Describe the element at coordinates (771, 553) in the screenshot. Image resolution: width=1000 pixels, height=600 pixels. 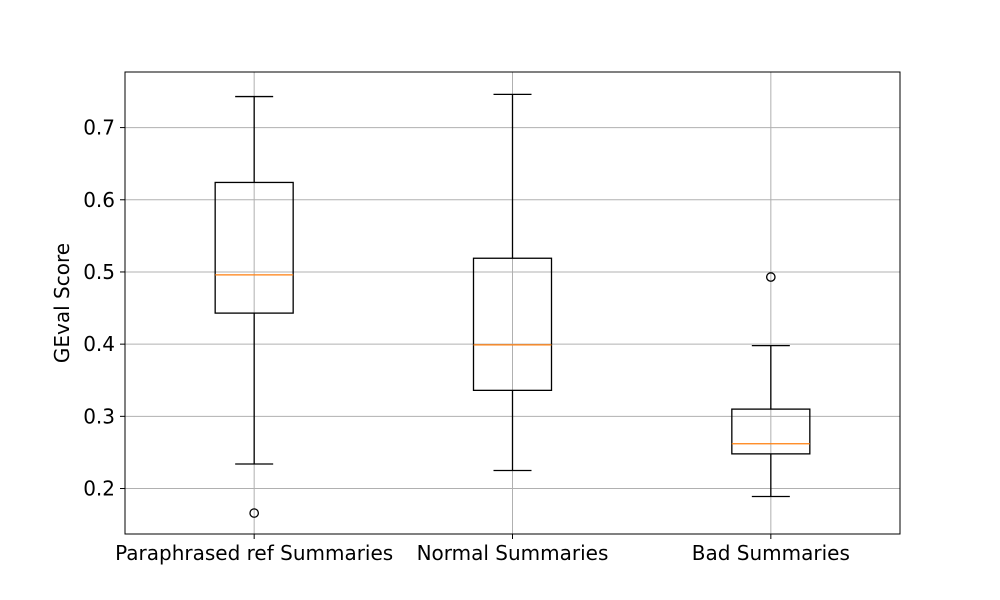
I see `x-tick-label: Bad Summaries` at that location.